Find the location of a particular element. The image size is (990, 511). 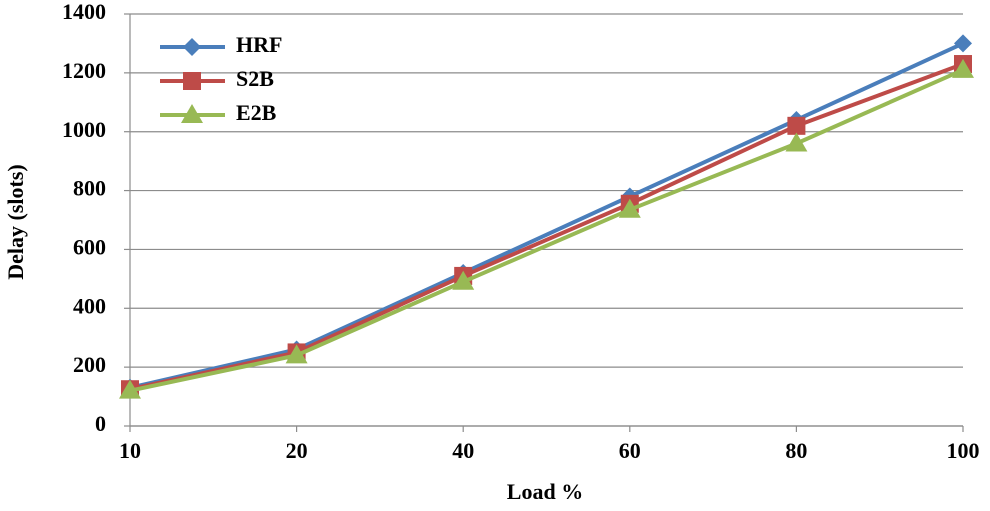

legend-label: S2B is located at coordinates (255, 78).